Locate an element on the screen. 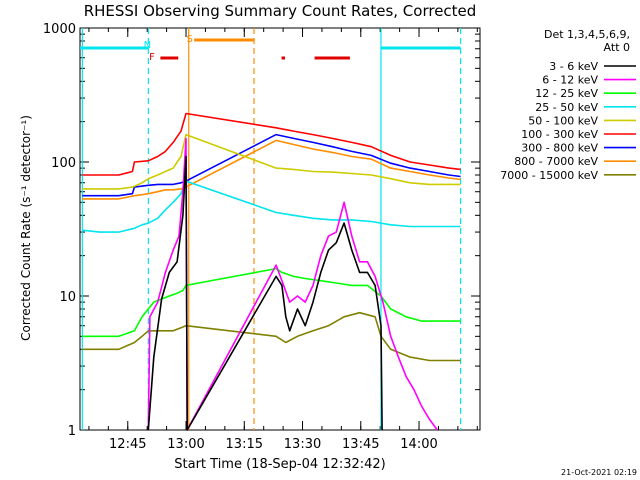 This screenshot has height=480, width=640. date-stamp: 21-Oct-2021 02:19 is located at coordinates (599, 472).